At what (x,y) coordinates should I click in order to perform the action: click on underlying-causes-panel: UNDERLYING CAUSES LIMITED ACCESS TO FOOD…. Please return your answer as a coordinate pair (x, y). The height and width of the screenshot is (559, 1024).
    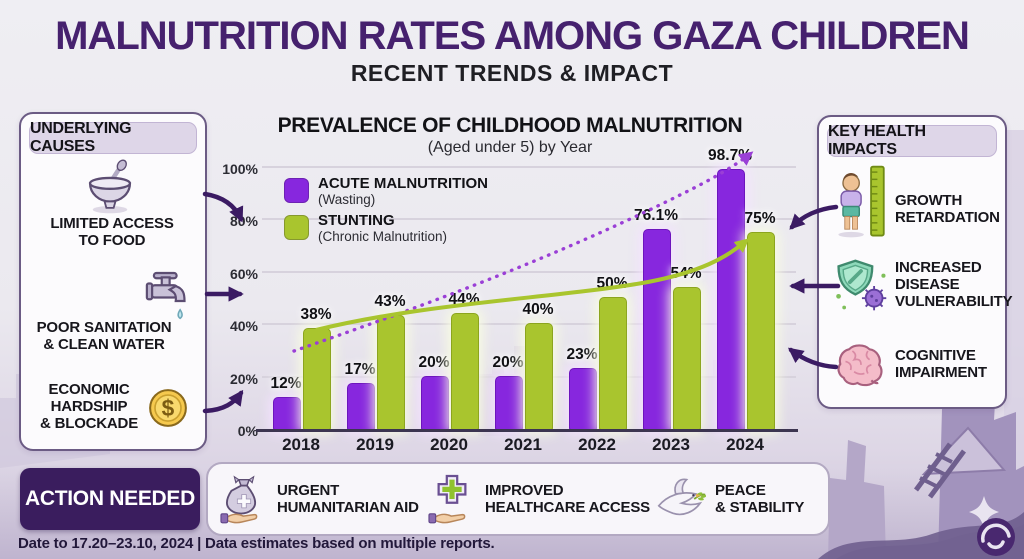
    Looking at the image, I should click on (113, 281).